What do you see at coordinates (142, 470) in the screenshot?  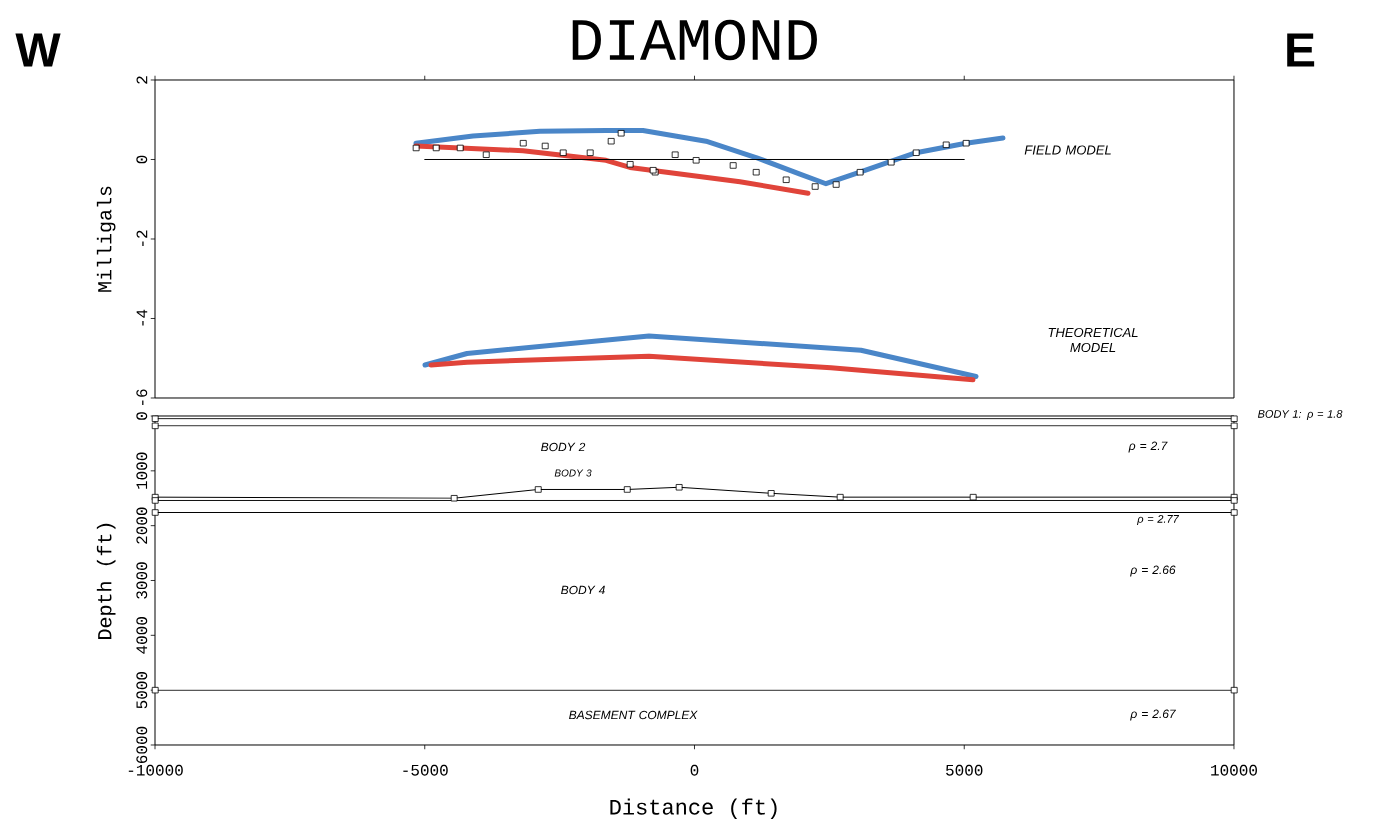 I see `y-tick-label: 1000` at bounding box center [142, 470].